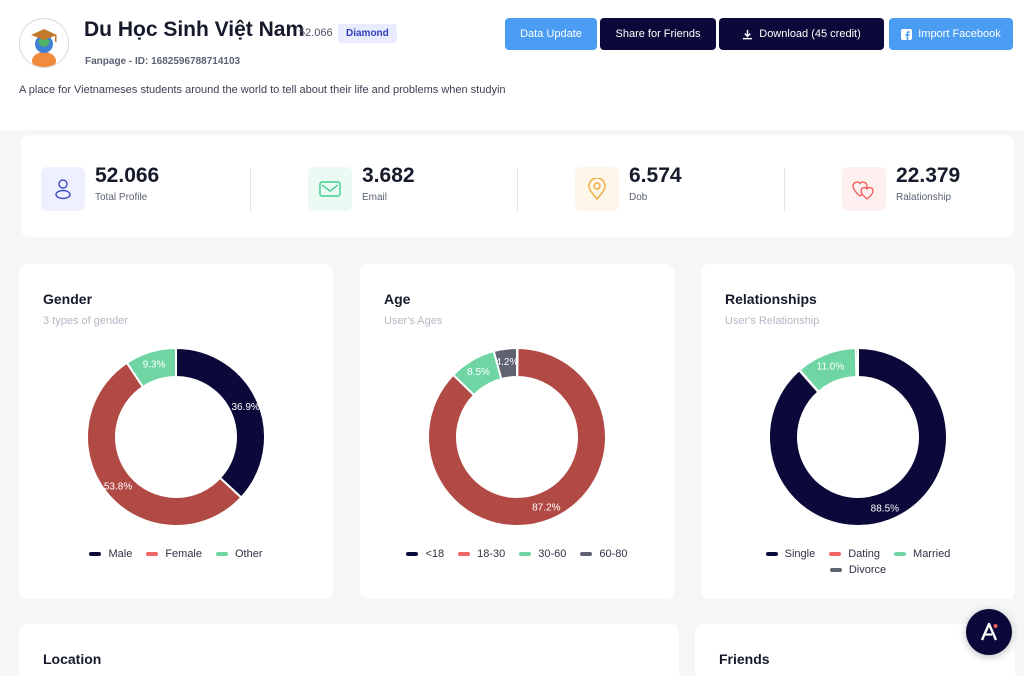 This screenshot has width=1024, height=676. Describe the element at coordinates (121, 197) in the screenshot. I see `stat-label: Total Profile` at that location.